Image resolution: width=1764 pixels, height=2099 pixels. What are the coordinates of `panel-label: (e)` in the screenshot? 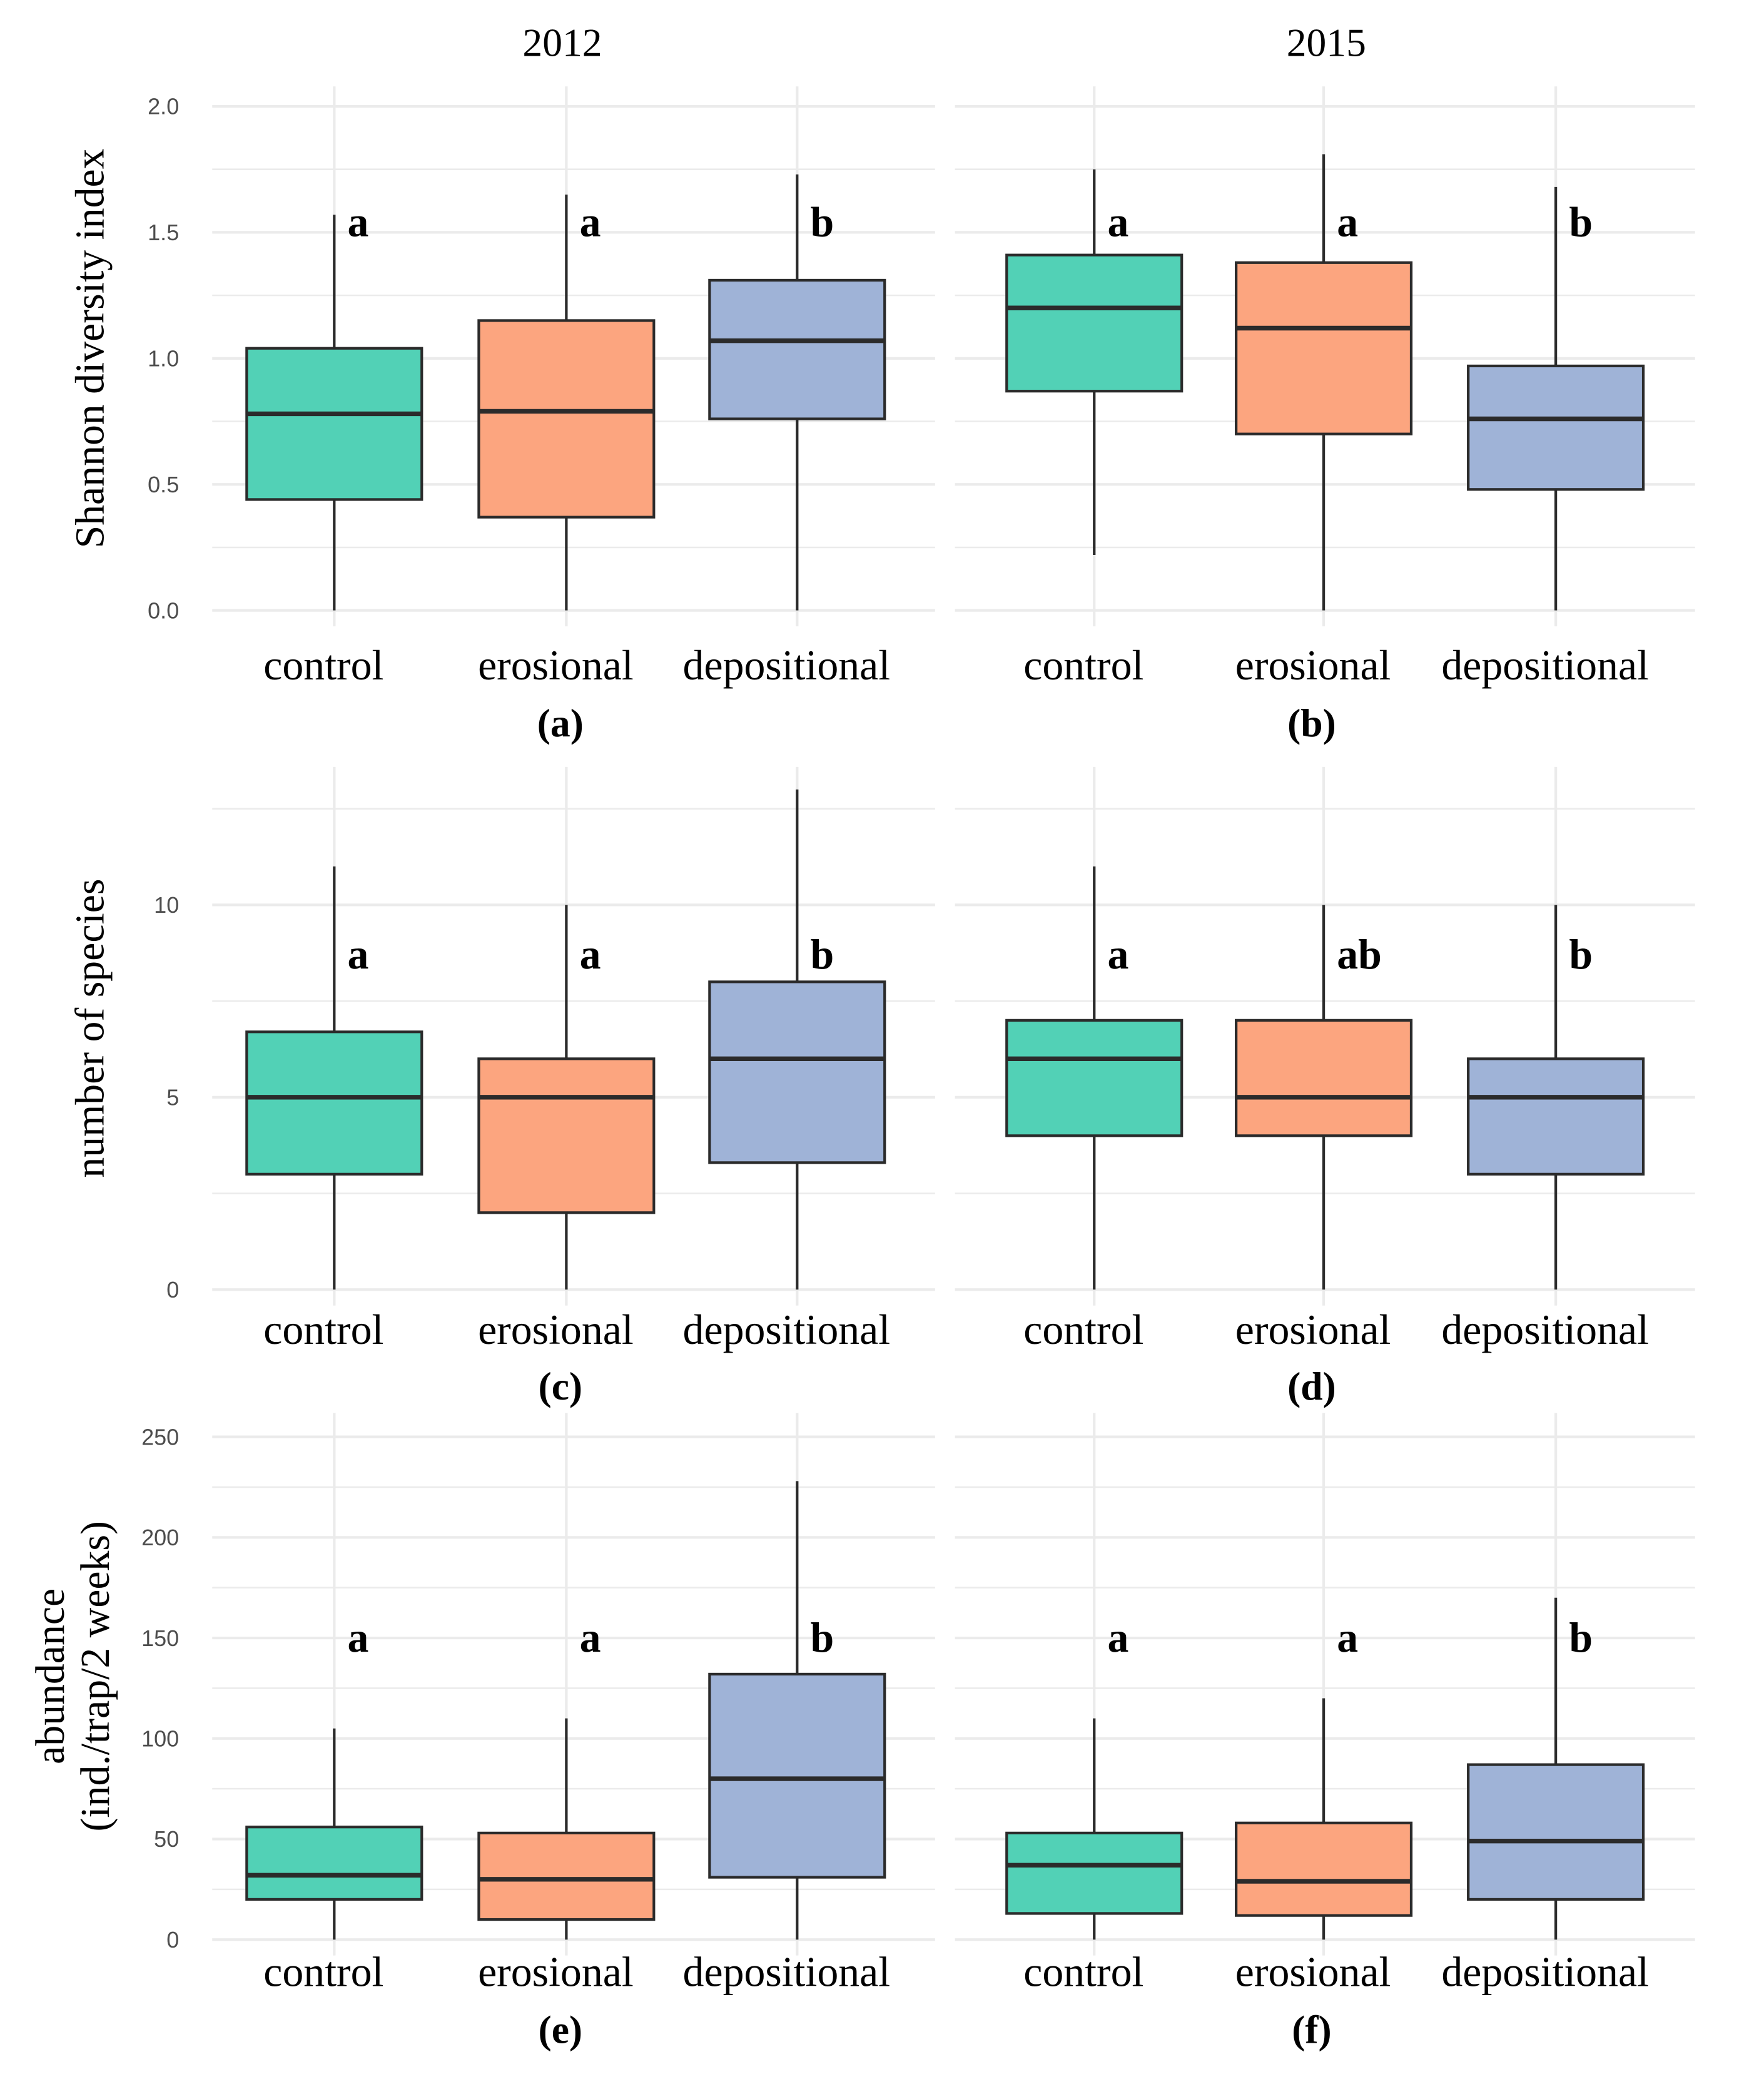 It's located at (561, 2030).